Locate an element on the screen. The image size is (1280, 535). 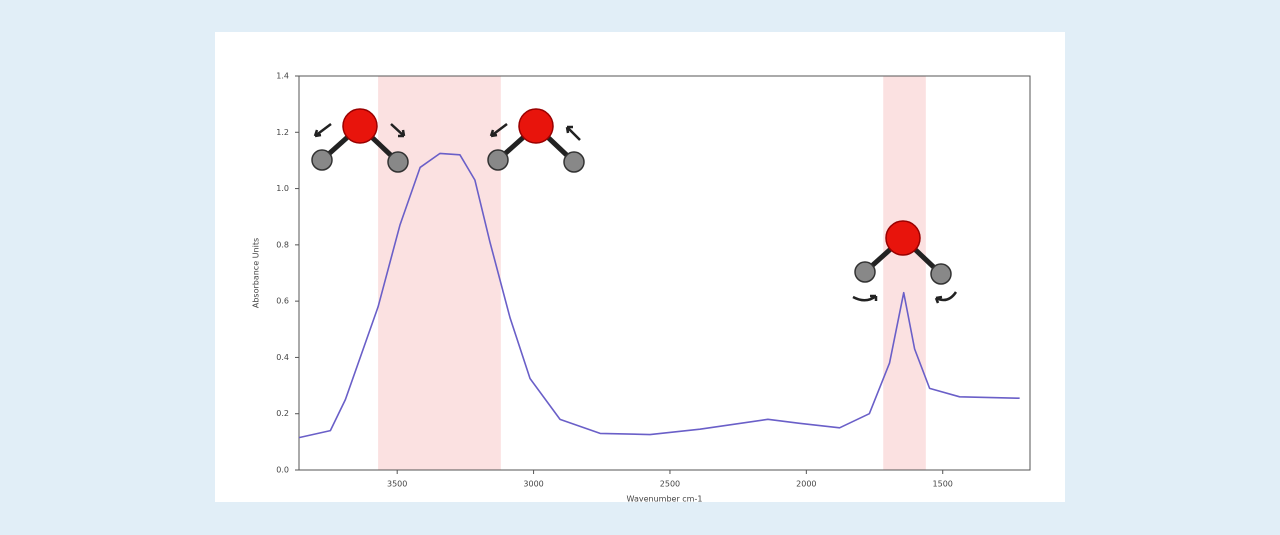
x-axis-label: Wavenumber cm-1 is located at coordinates (665, 499).